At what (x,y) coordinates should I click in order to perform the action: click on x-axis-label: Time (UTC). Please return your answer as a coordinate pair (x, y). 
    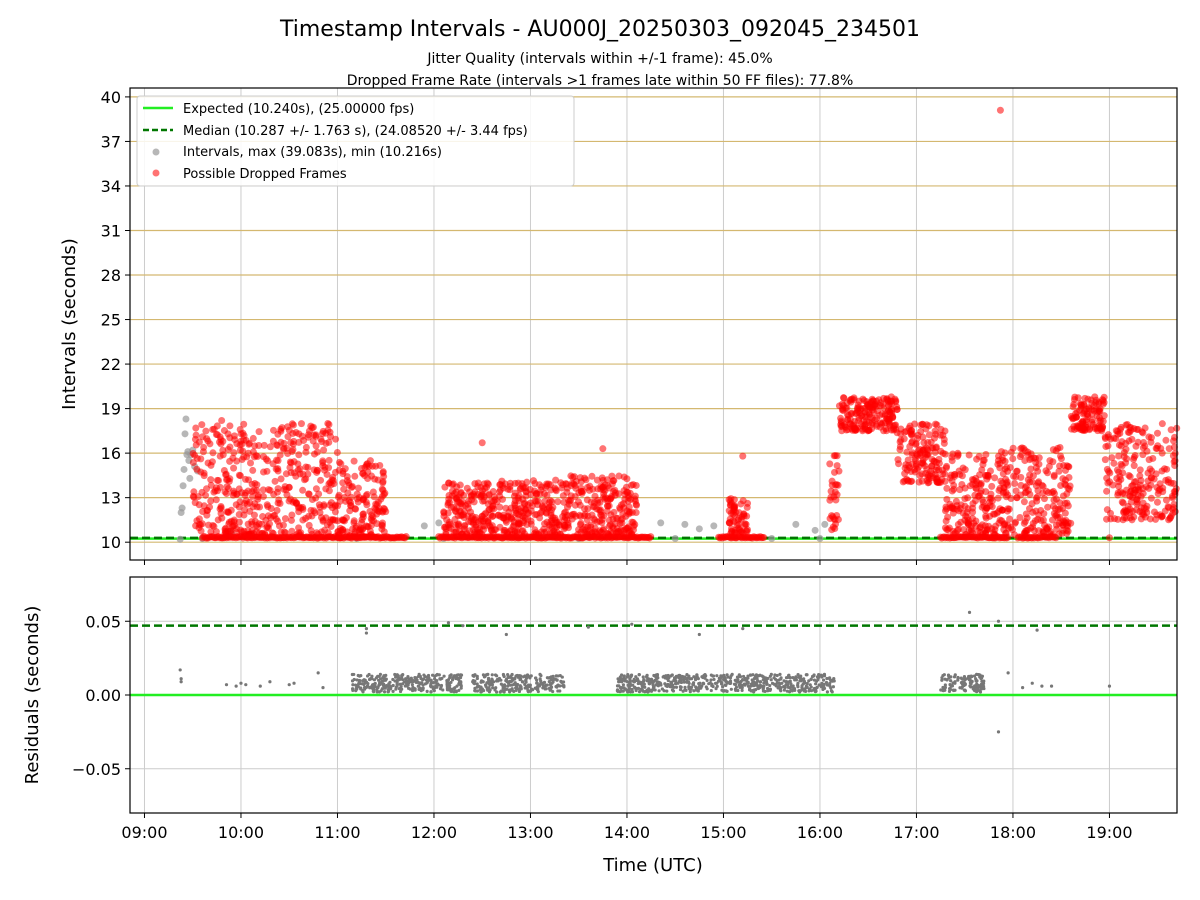
    Looking at the image, I should click on (652, 865).